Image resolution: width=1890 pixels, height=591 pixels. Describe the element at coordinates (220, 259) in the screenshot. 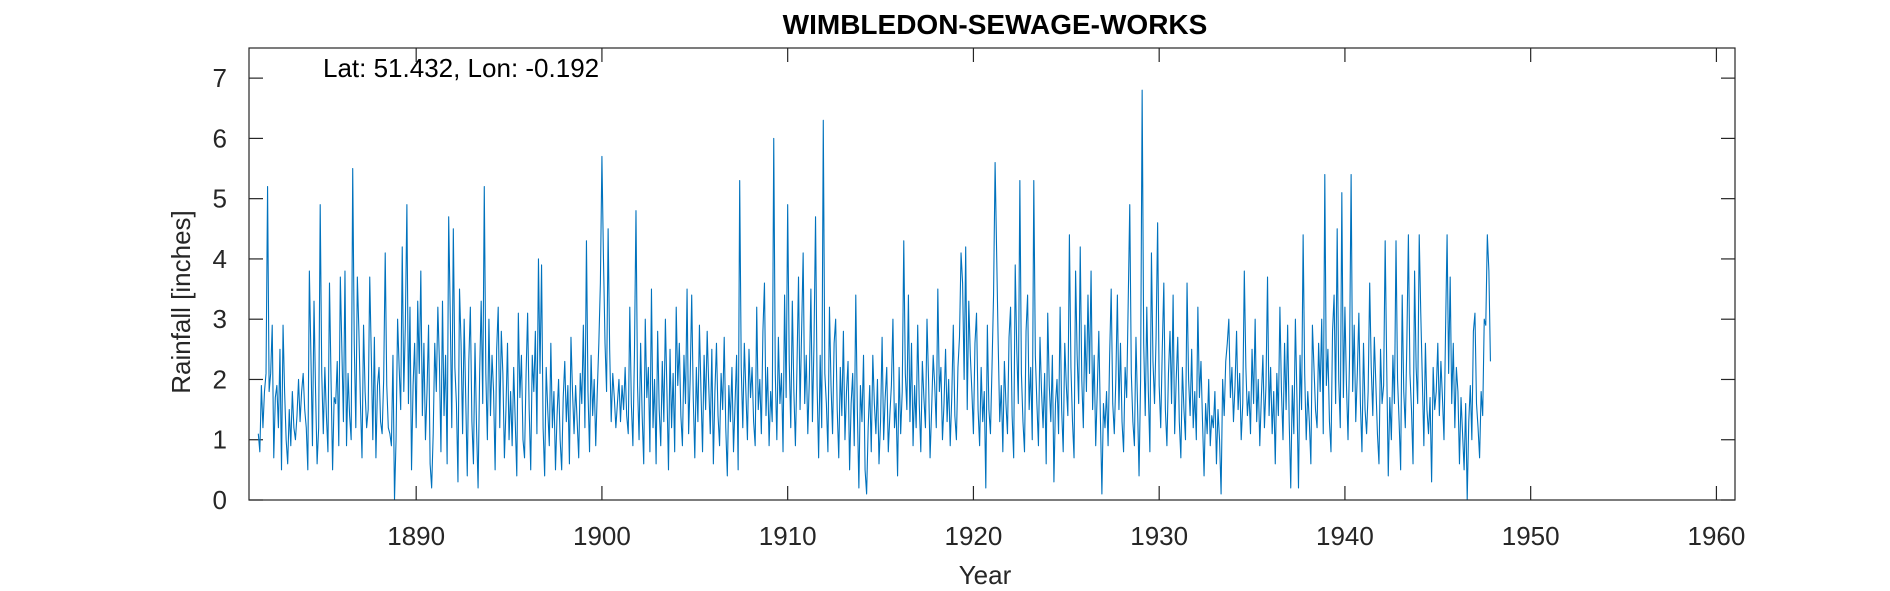

I see `y-tick-label: 4` at that location.